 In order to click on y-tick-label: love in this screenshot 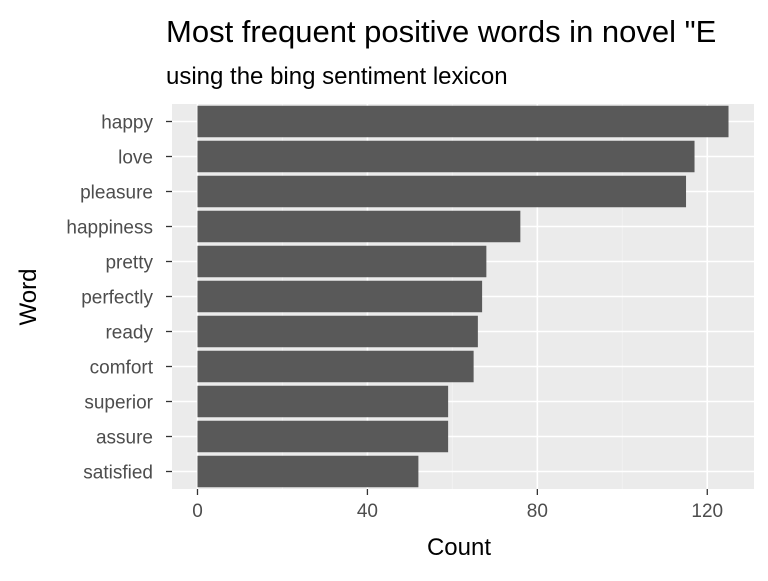, I will do `click(135, 158)`.